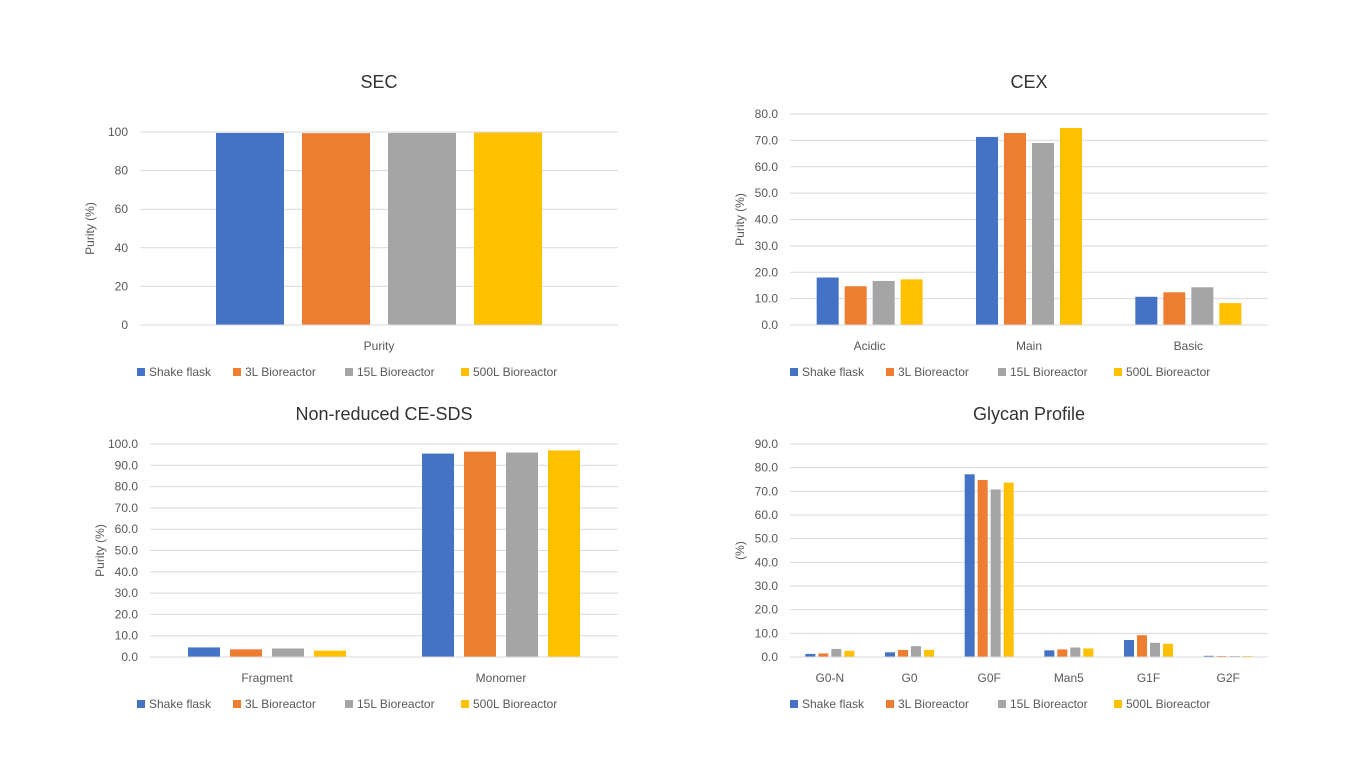  I want to click on bar-500l-bioreactor-main, so click(1071, 226).